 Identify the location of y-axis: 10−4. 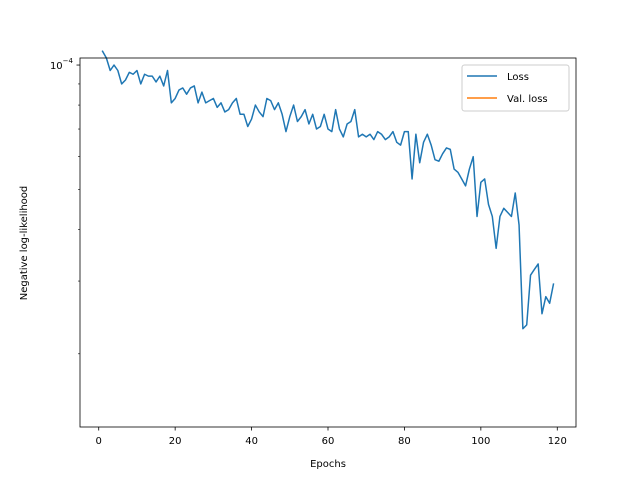
(65, 206).